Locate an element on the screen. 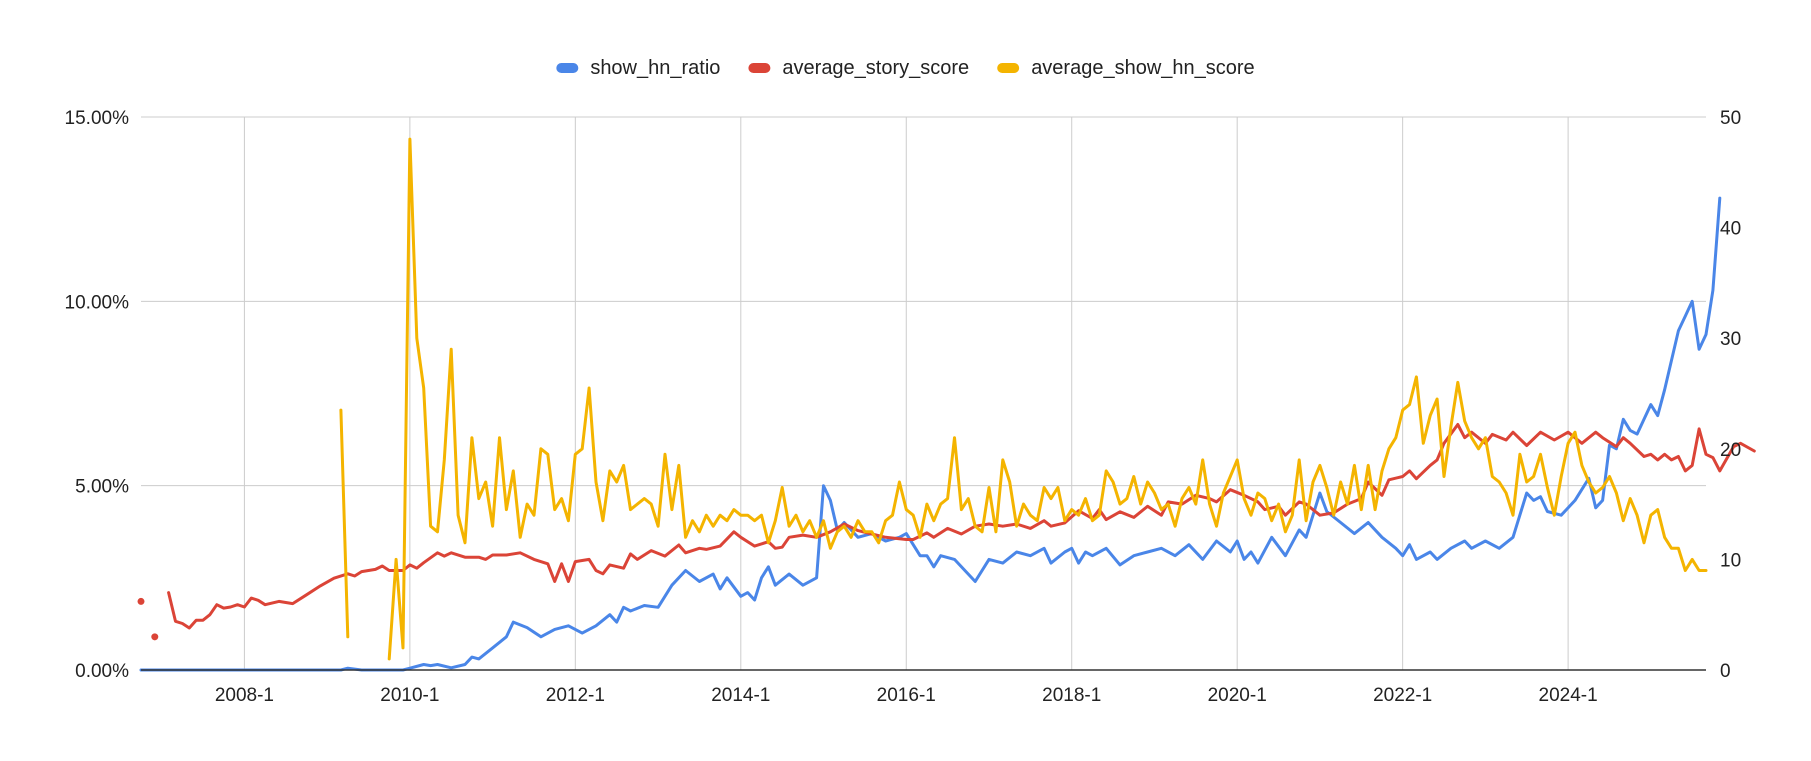 This screenshot has height=761, width=1811. x-axis-tick-label: 2018-1 is located at coordinates (1071, 695).